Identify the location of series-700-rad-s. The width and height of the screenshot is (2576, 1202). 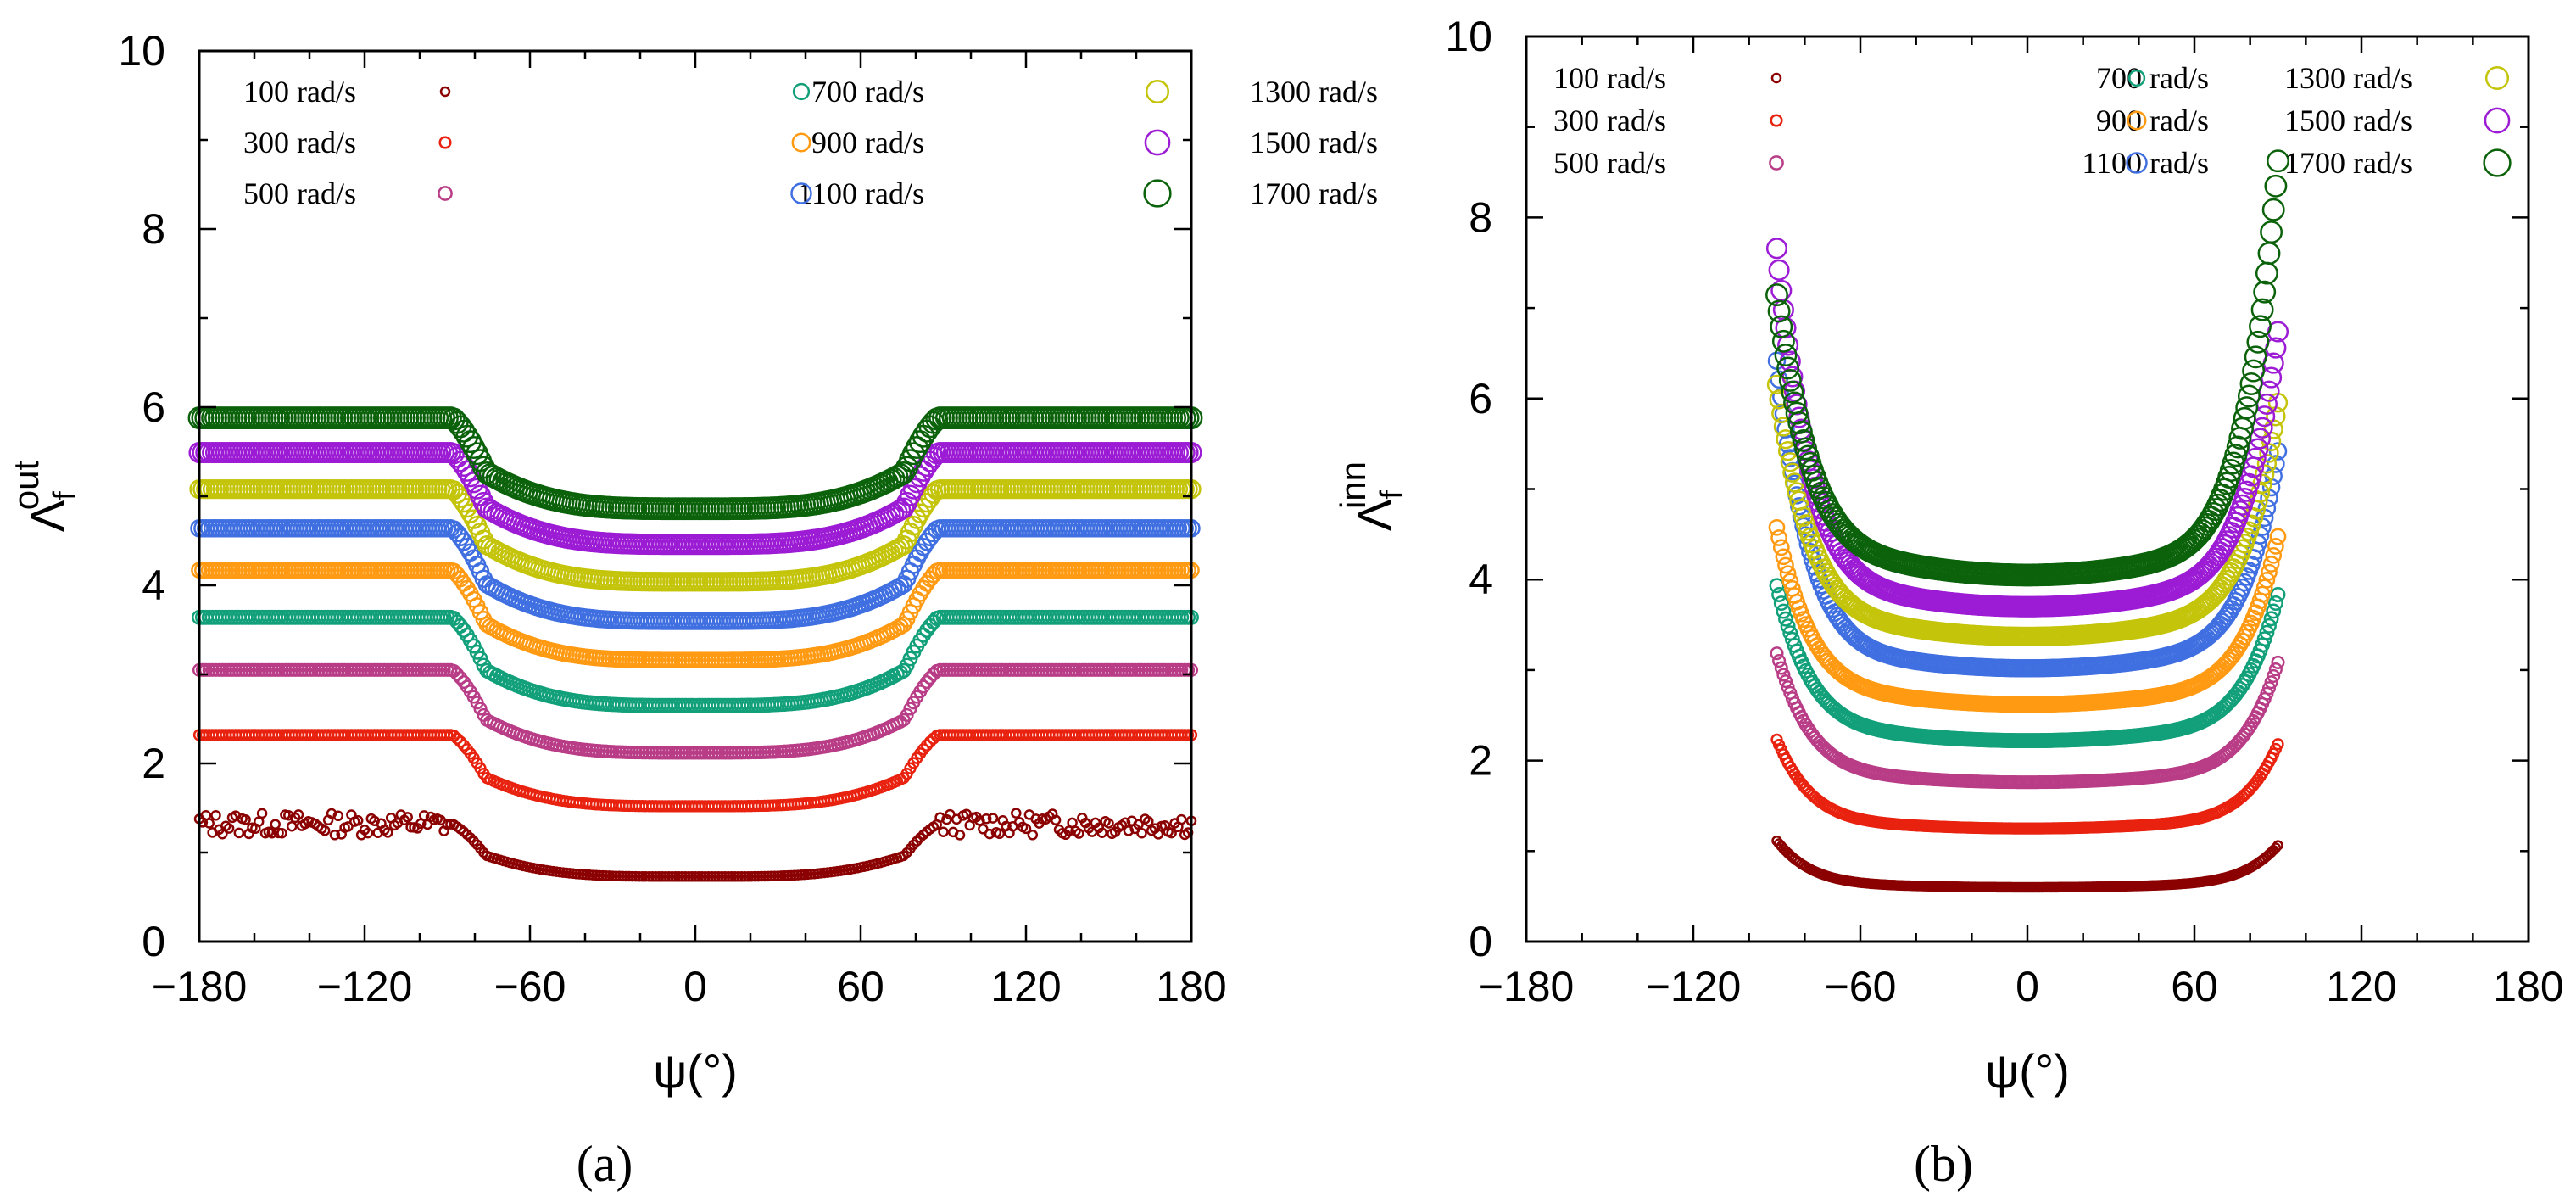
(695, 661).